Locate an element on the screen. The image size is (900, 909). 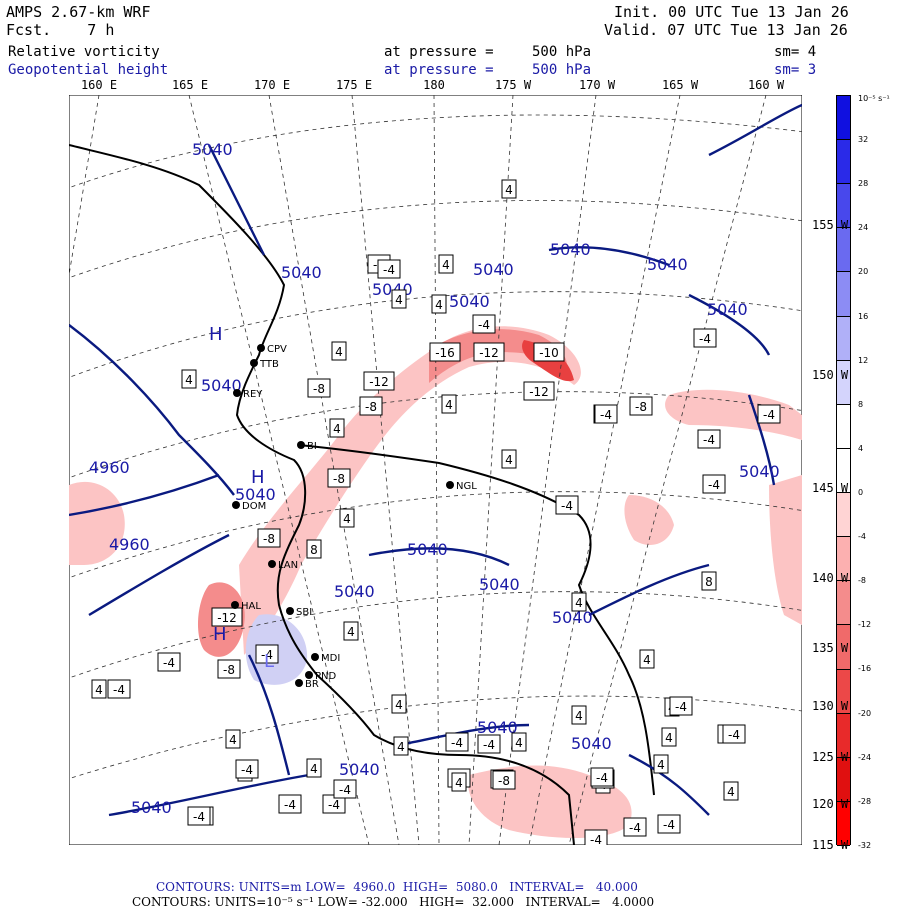
low-pressure-marker: L is located at coordinates (269, 661).